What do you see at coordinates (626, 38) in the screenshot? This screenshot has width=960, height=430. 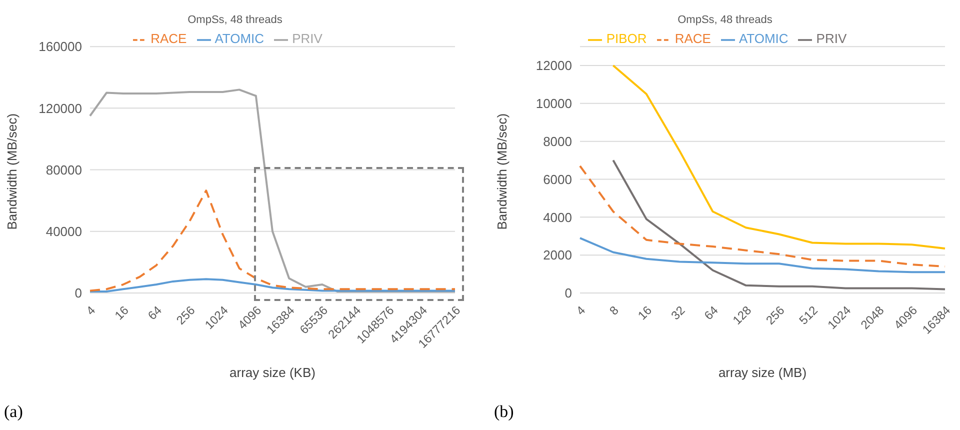 I see `legend-label: PIBOR` at bounding box center [626, 38].